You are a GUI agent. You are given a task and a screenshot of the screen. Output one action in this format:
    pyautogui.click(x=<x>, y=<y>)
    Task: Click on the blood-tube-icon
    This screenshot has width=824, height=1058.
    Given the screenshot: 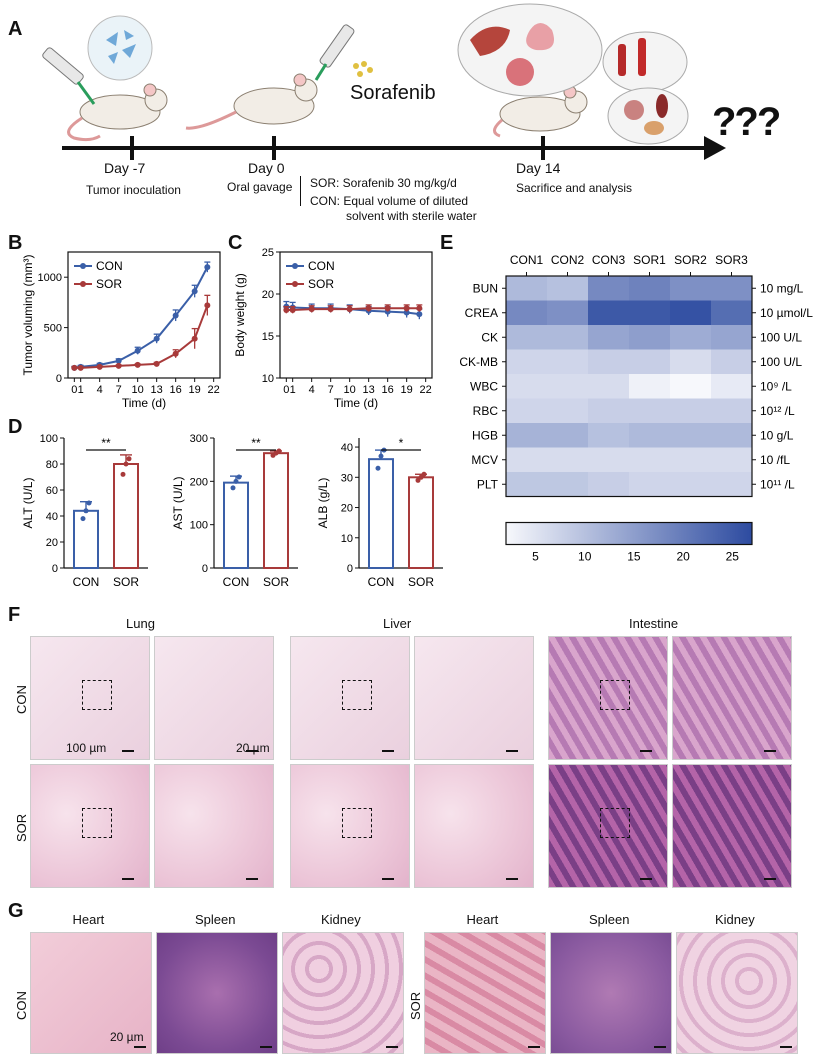 What is the action you would take?
    pyautogui.click(x=642, y=57)
    